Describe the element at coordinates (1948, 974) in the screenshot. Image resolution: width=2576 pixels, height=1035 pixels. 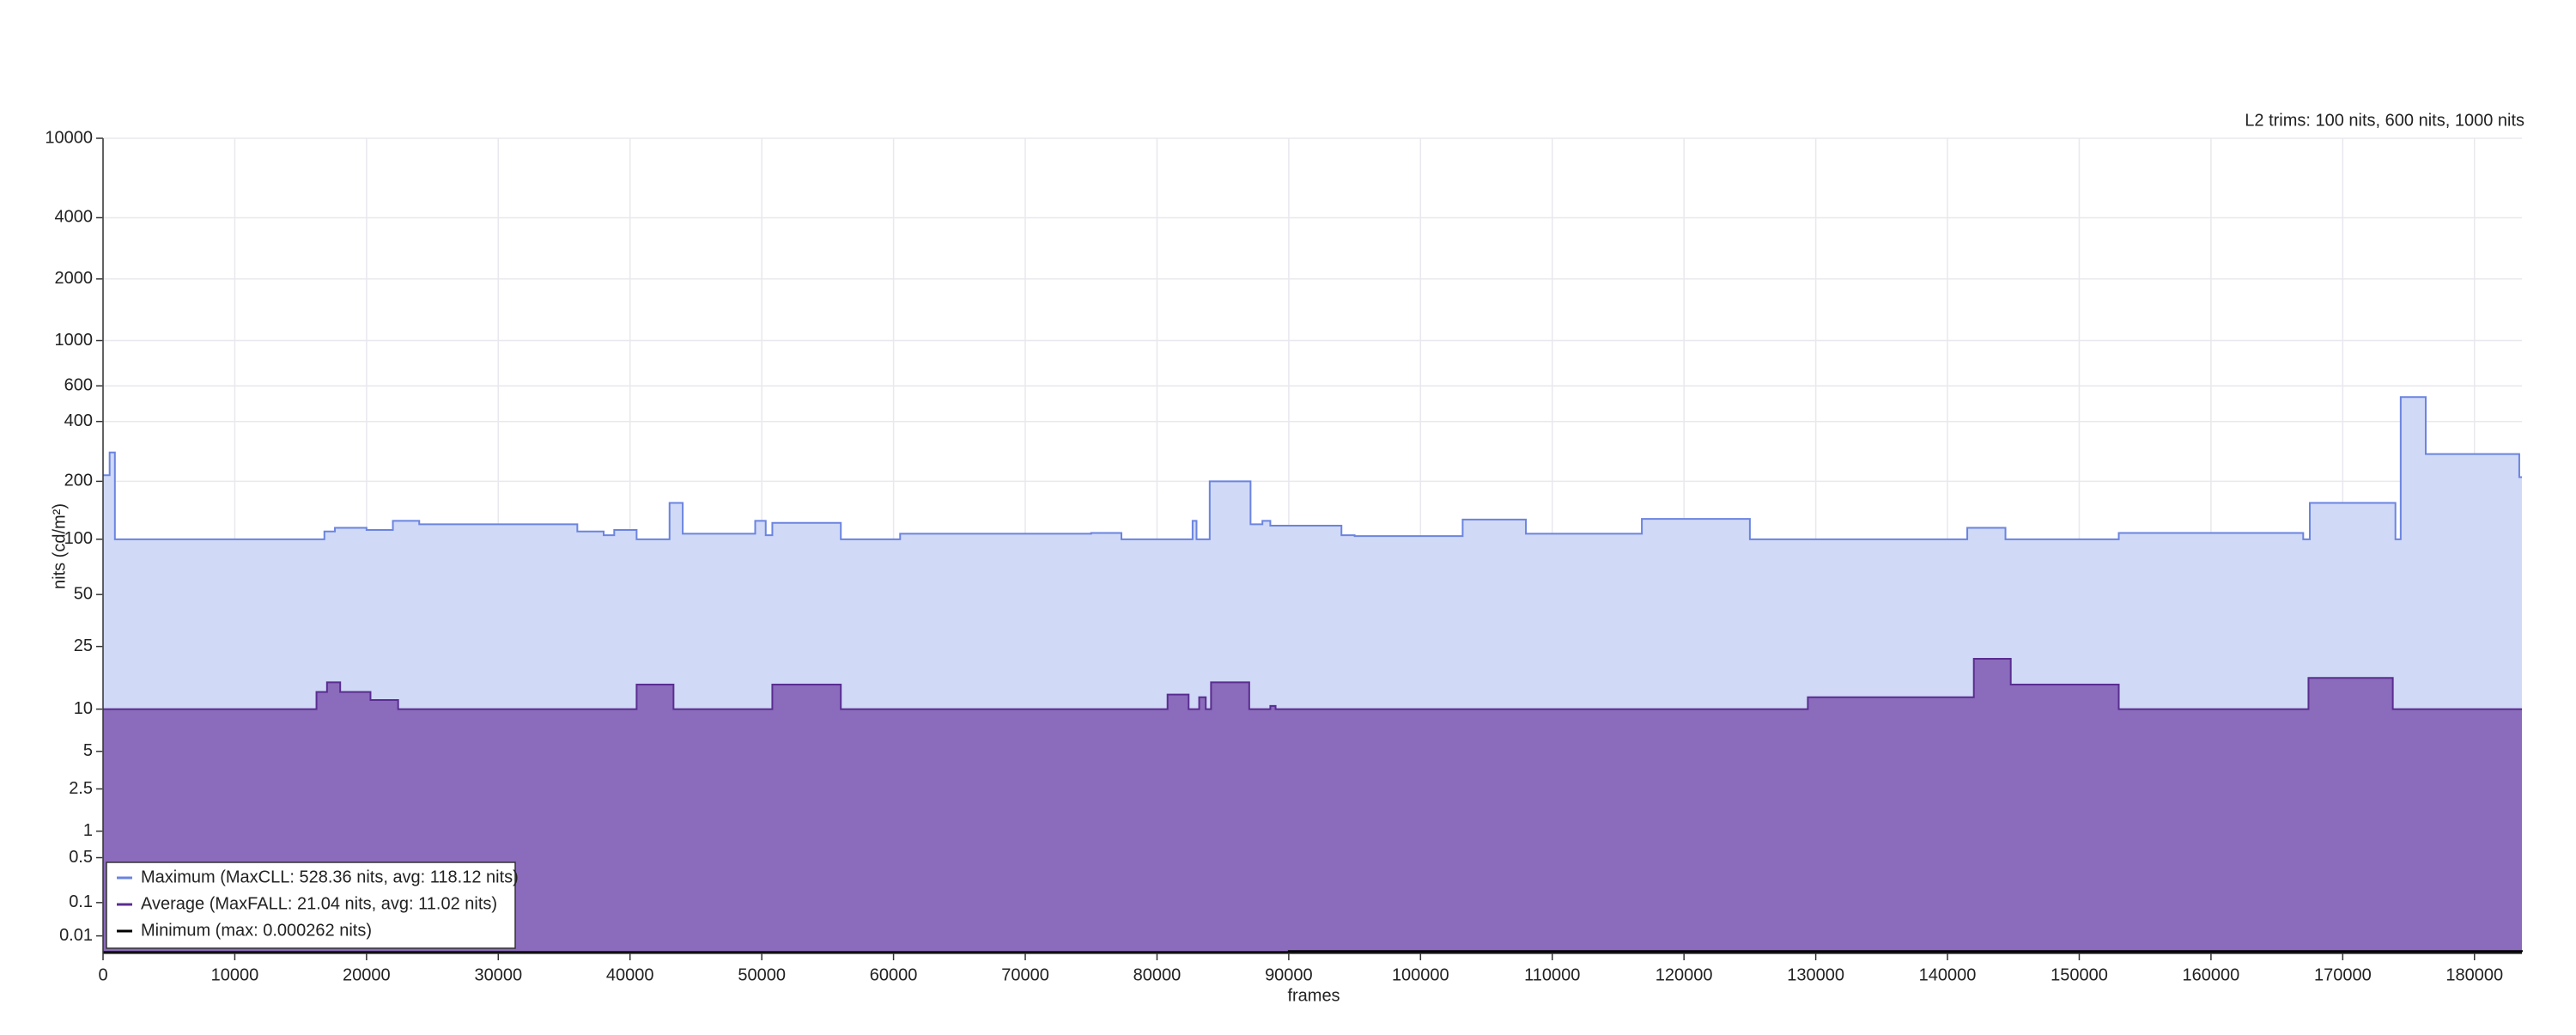
I see `x-tick-label: 140000` at that location.